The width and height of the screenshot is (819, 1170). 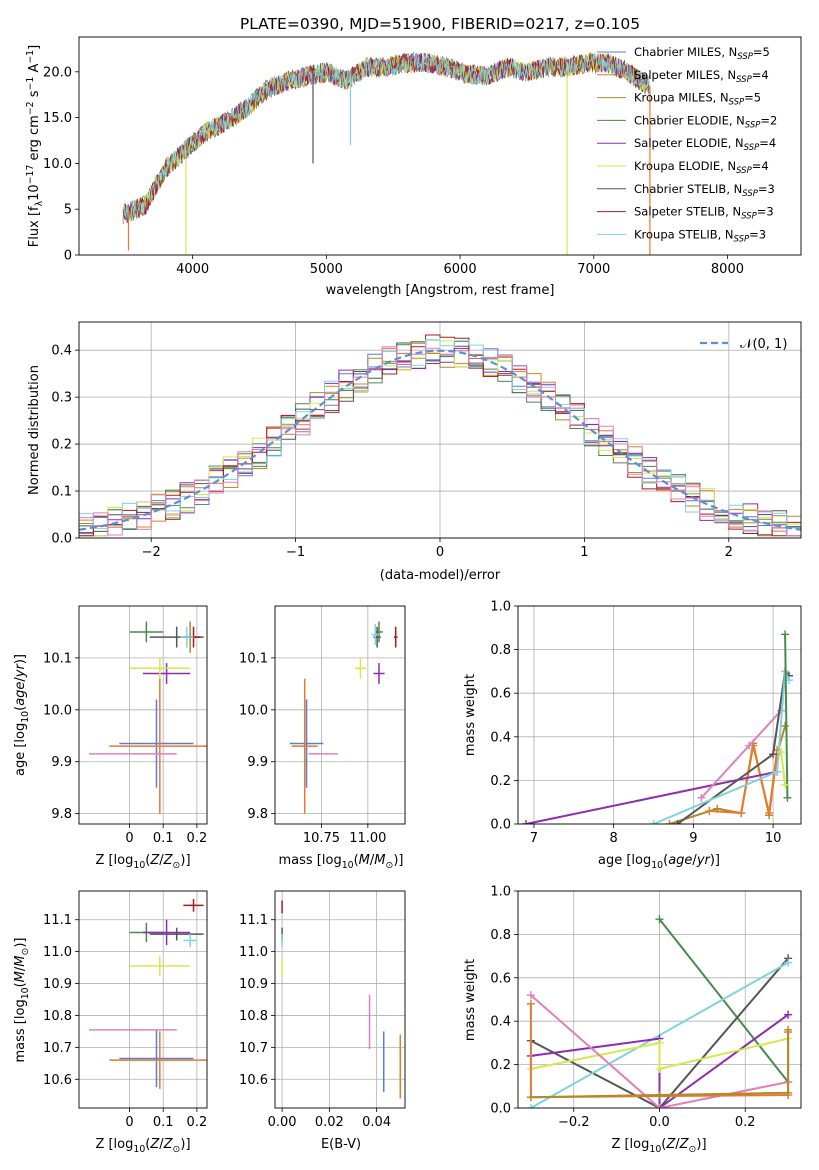 What do you see at coordinates (340, 999) in the screenshot?
I see `axes-frame` at bounding box center [340, 999].